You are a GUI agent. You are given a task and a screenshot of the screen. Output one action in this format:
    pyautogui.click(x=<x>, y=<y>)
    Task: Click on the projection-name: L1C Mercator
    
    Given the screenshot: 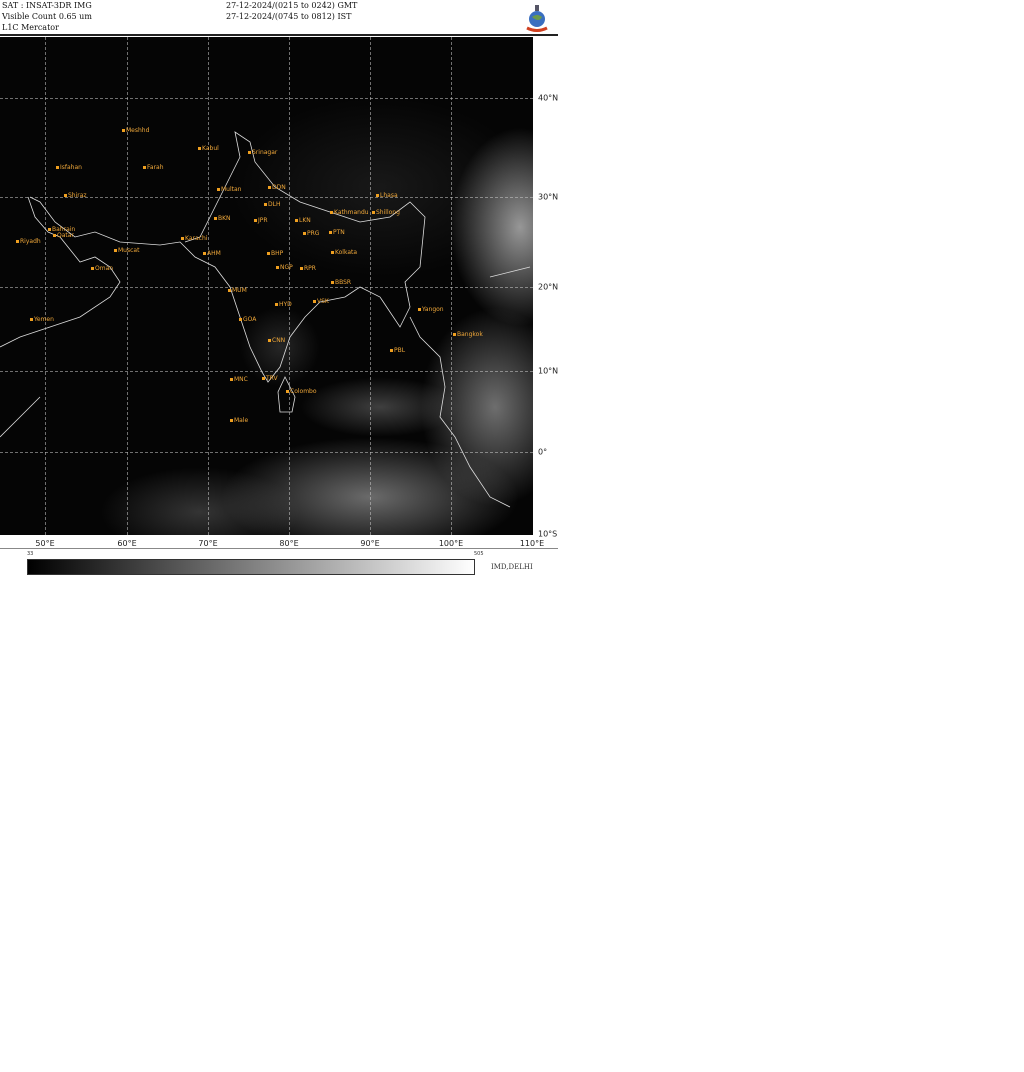 What is the action you would take?
    pyautogui.click(x=30, y=27)
    